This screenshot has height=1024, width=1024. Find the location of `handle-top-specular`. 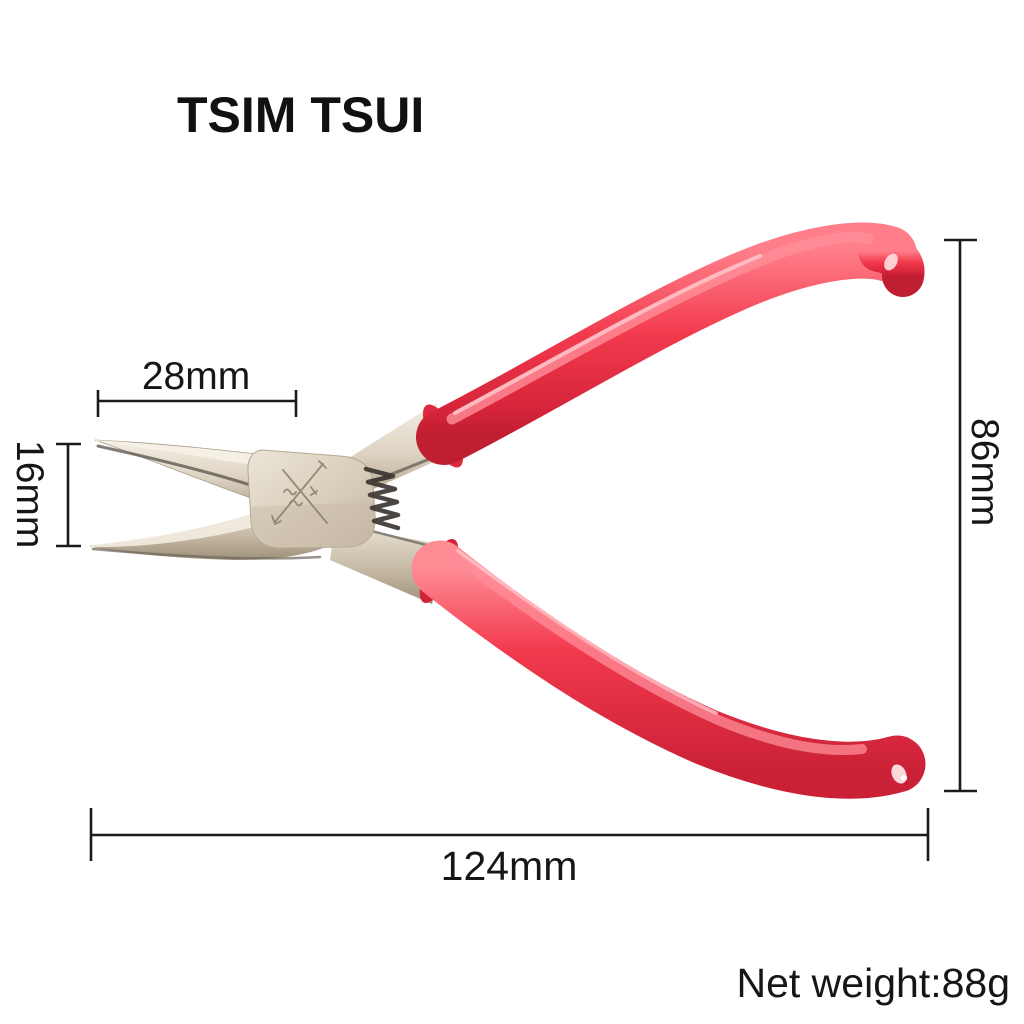

handle-top-specular is located at coordinates (891, 262).